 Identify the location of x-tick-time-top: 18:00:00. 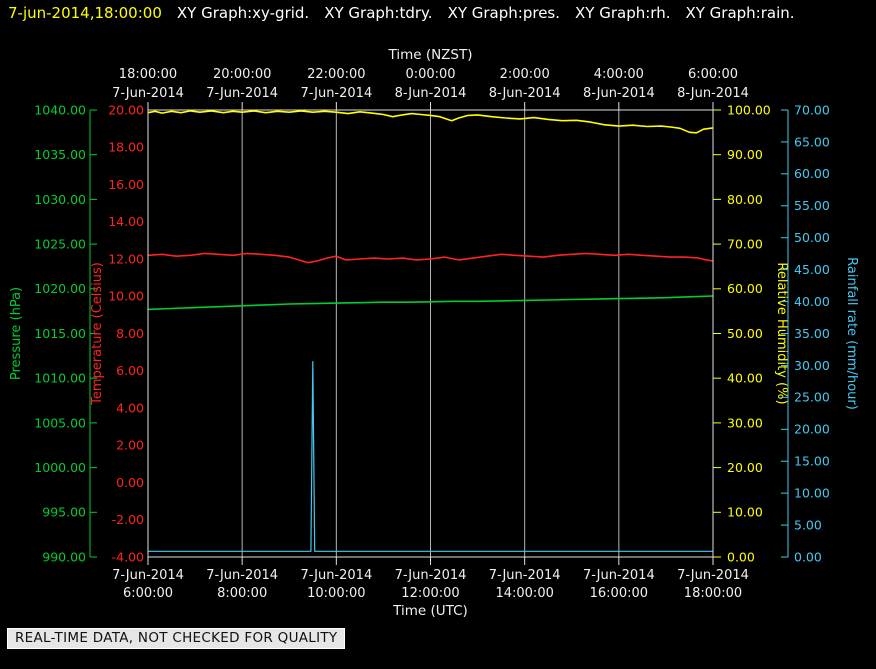
(148, 74).